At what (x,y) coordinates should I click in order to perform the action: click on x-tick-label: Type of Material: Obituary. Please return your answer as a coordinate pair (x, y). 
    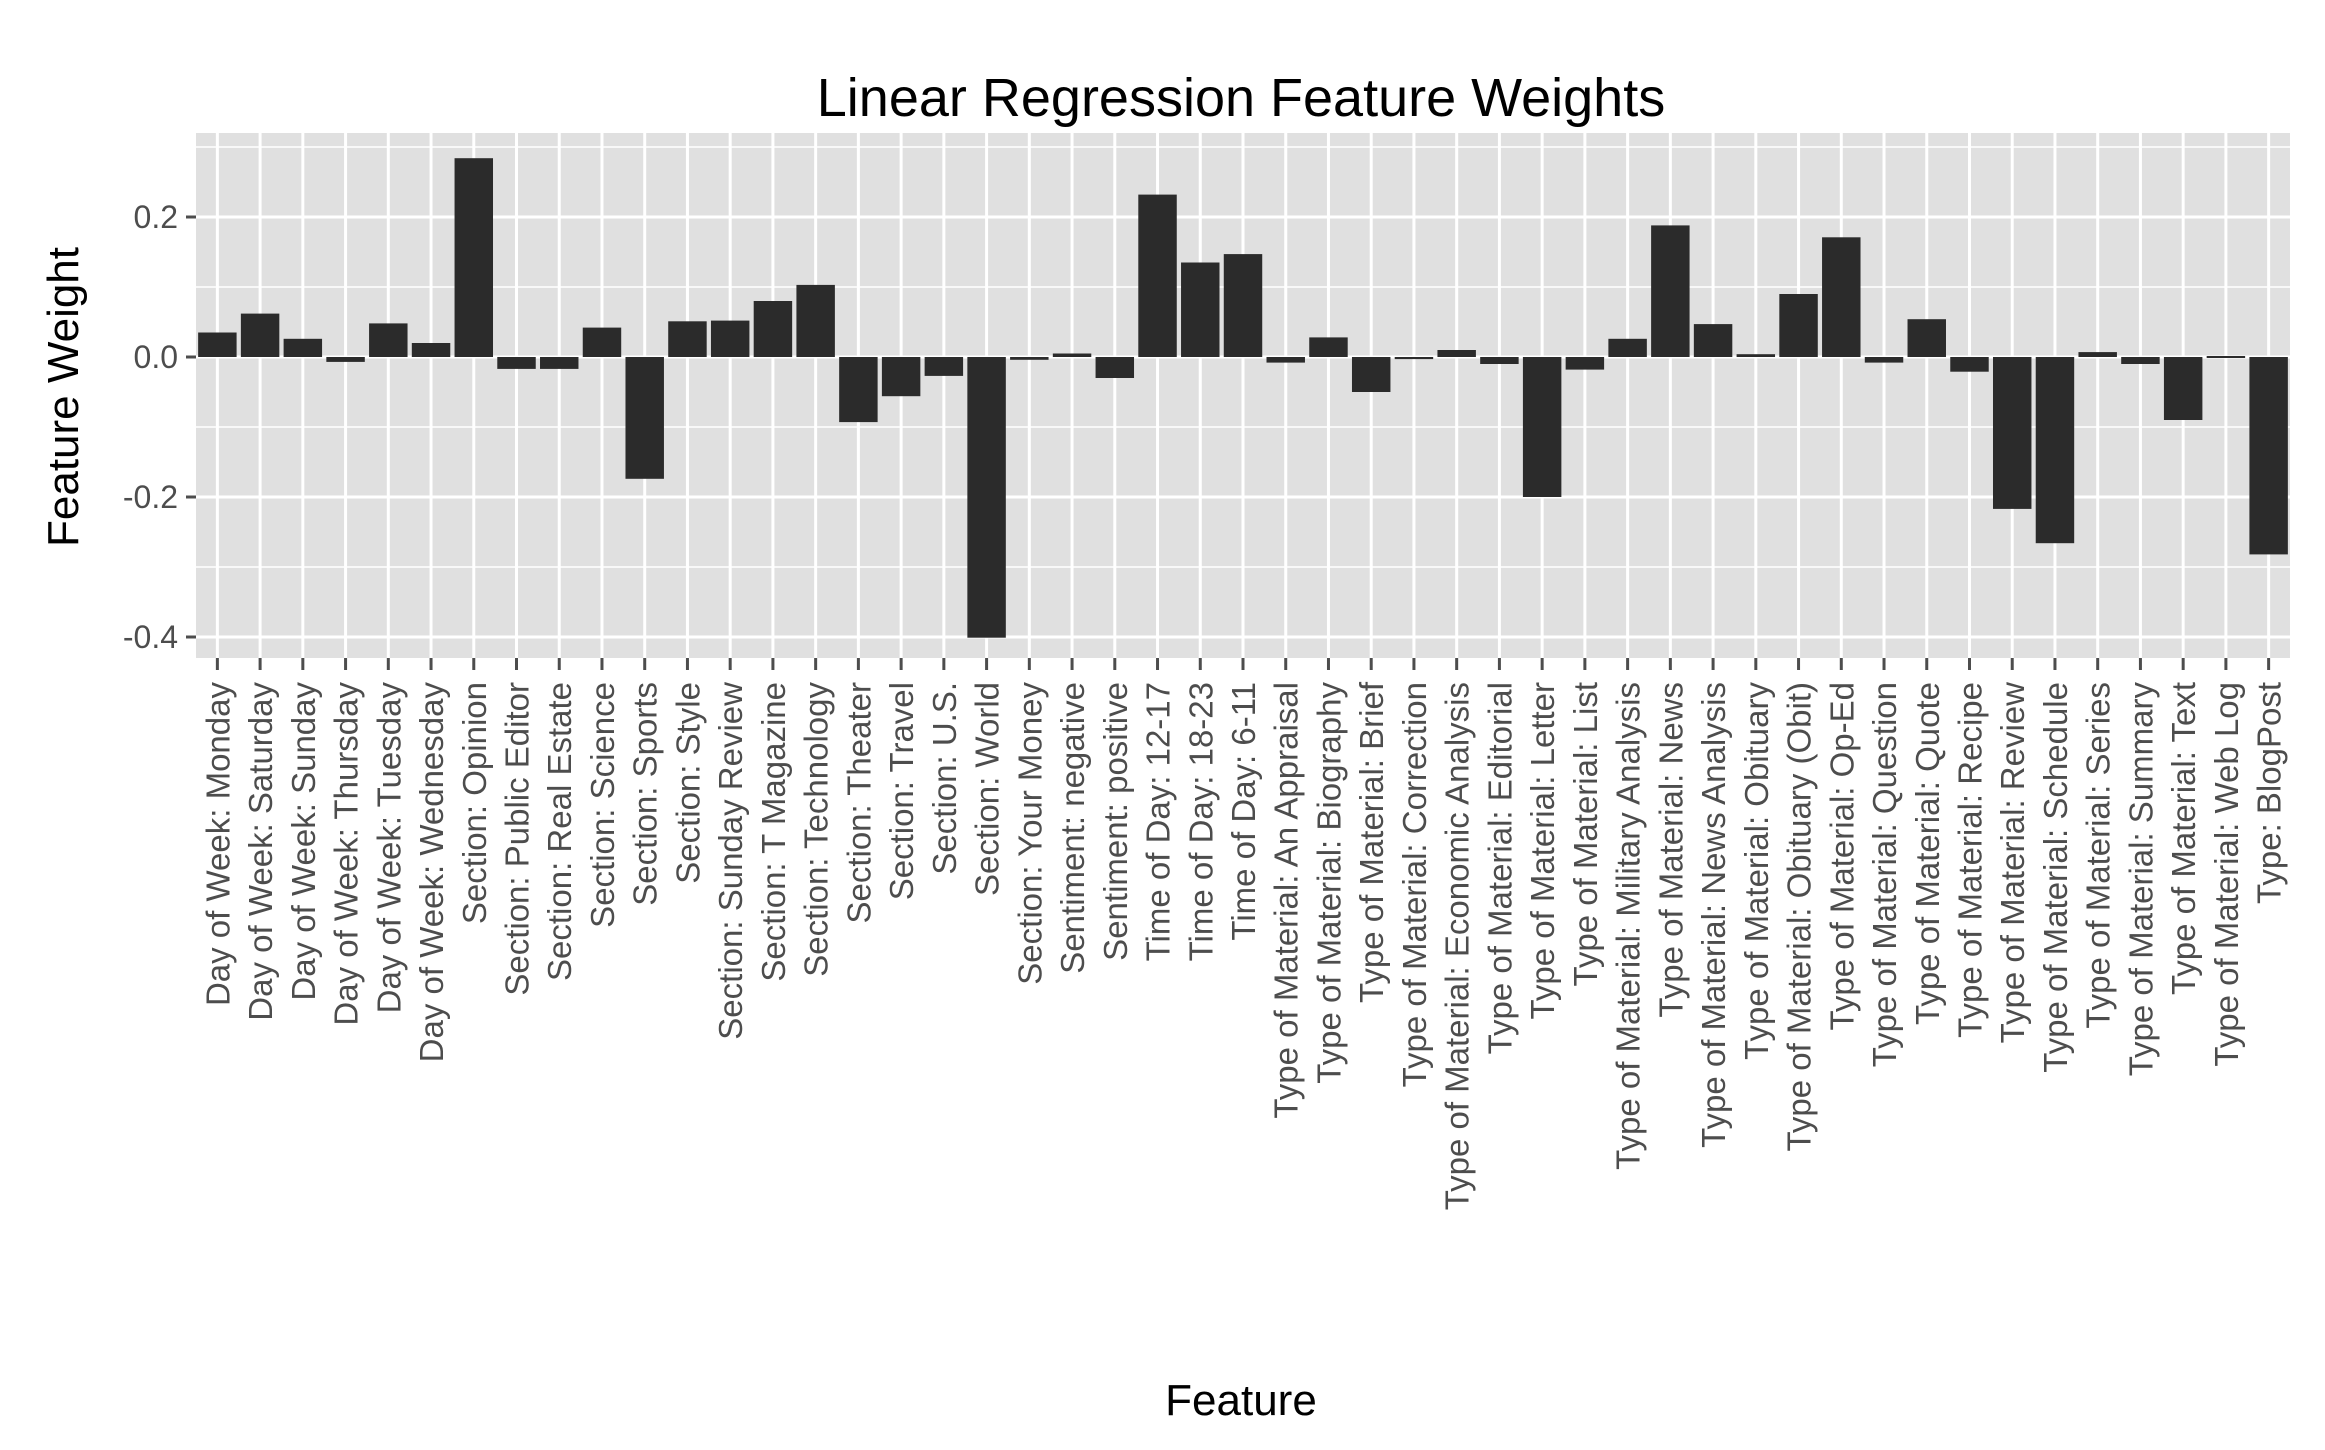
    Looking at the image, I should click on (1756, 871).